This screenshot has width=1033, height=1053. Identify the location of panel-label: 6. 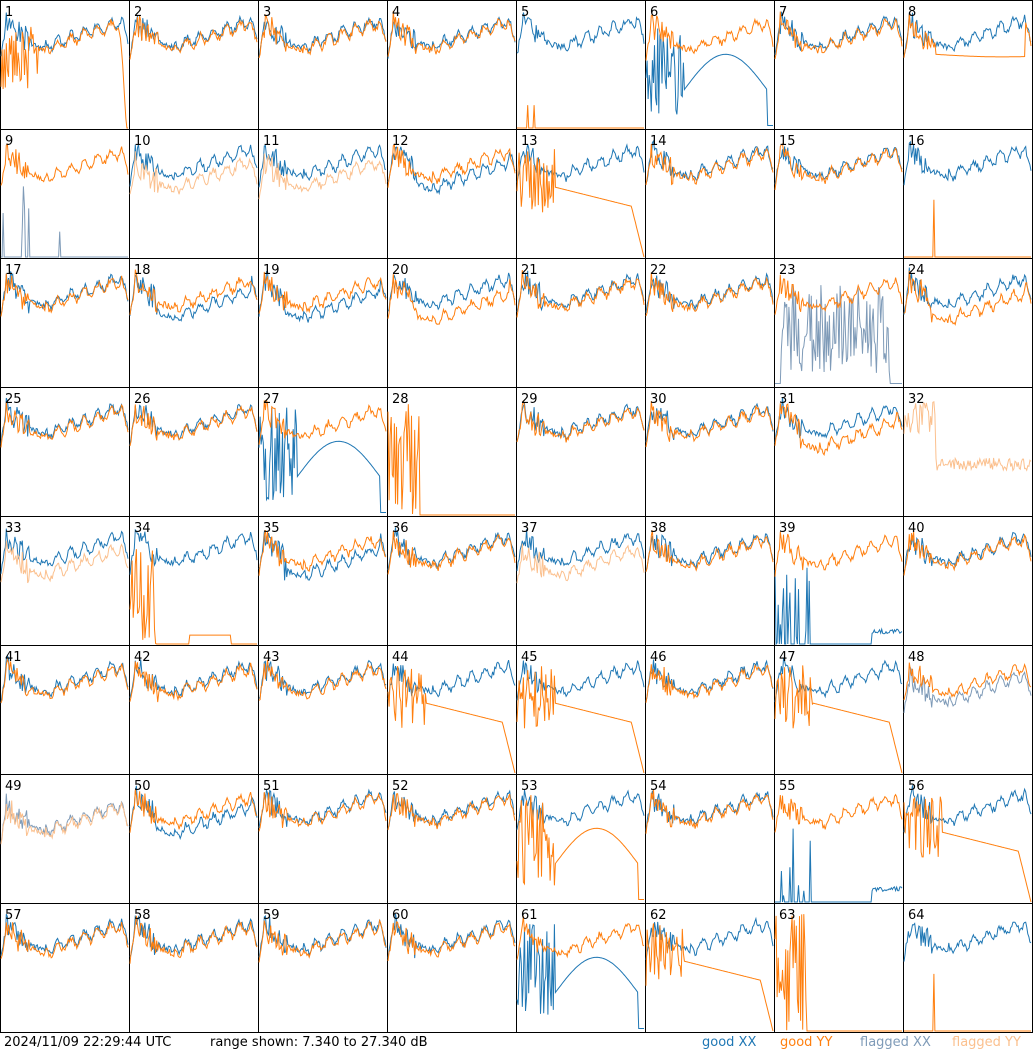
(654, 12).